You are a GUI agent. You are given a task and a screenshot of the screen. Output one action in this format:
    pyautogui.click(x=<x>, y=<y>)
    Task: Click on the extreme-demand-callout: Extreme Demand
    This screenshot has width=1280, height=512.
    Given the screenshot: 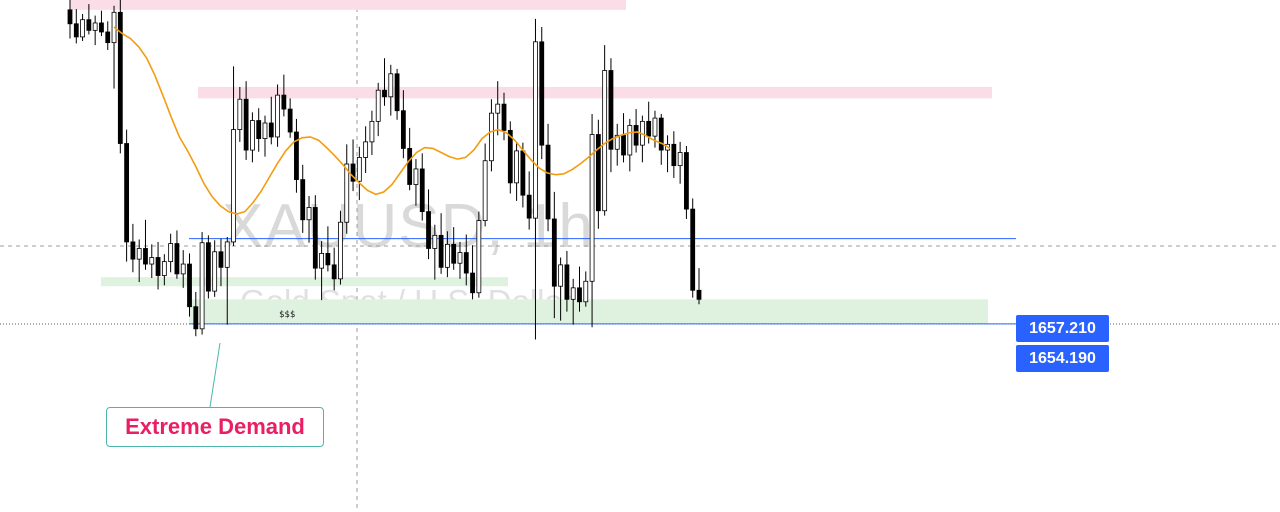 What is the action you would take?
    pyautogui.click(x=215, y=427)
    